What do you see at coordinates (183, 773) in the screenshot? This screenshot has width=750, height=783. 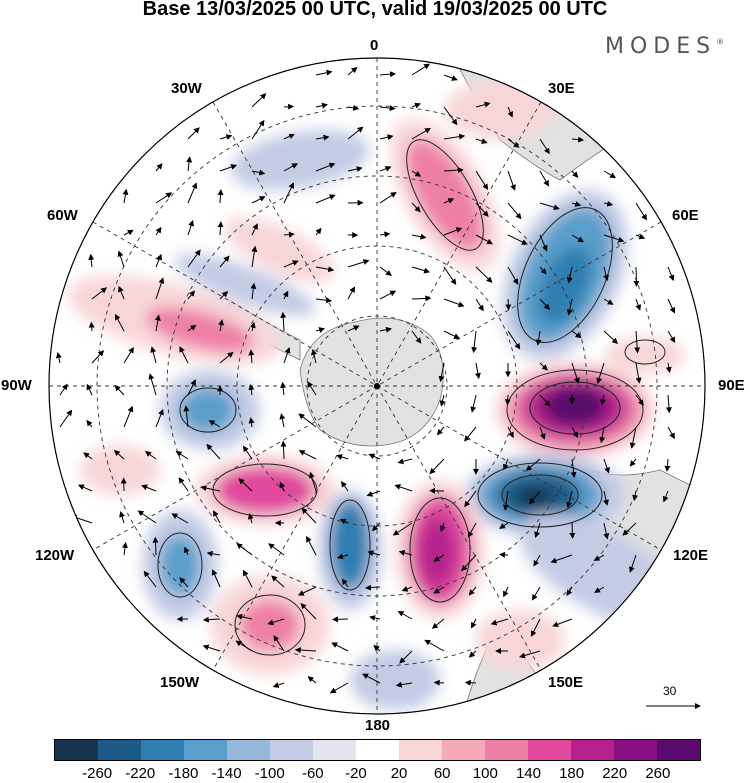 I see `colorbar-tick-label: -180` at bounding box center [183, 773].